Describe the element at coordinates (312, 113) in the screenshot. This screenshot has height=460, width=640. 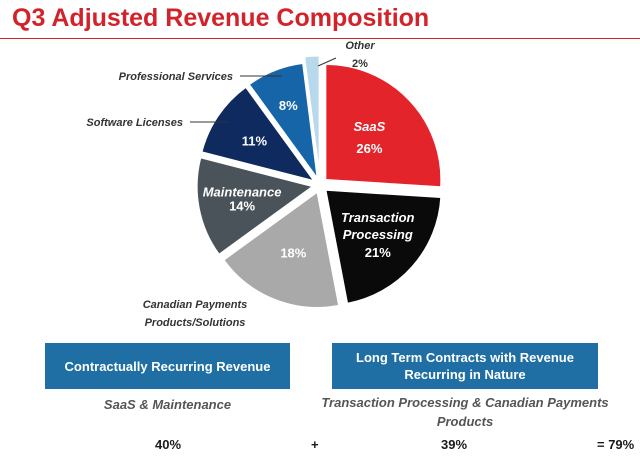
I see `pie-slice-other` at that location.